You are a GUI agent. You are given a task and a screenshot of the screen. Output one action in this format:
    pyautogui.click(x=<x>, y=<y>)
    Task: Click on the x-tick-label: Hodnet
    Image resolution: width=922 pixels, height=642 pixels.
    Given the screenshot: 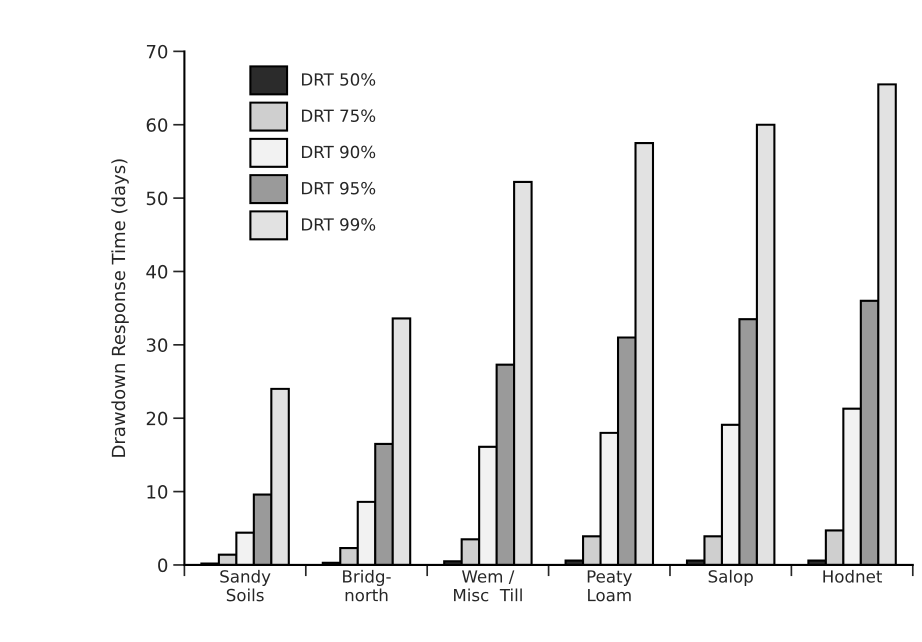 What is the action you would take?
    pyautogui.click(x=852, y=576)
    